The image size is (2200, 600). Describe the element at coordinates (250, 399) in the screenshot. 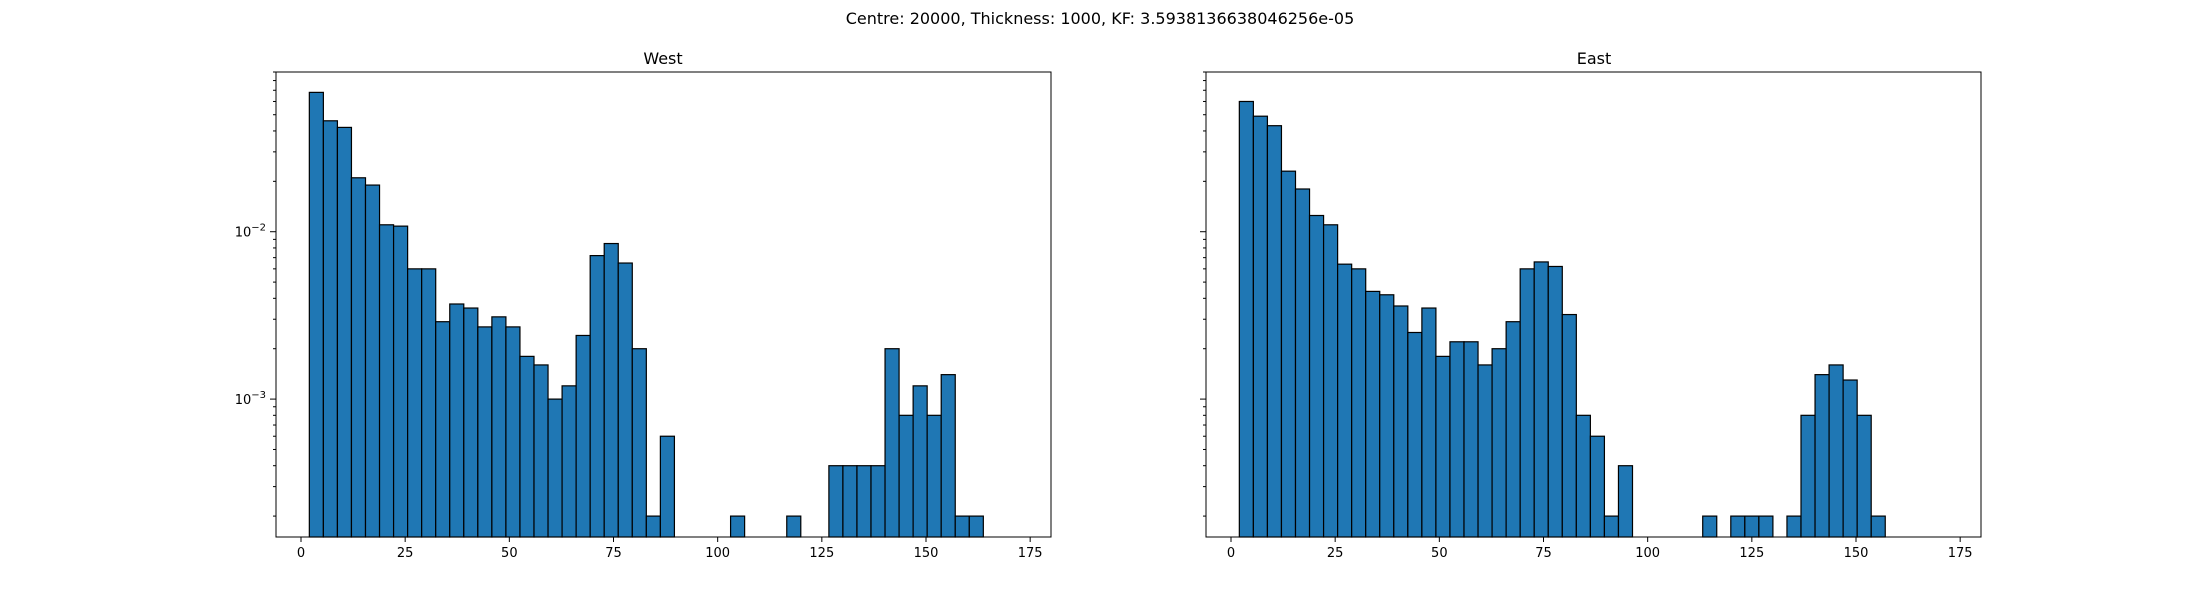

I see `west-ytick-label-0: 10−3` at that location.